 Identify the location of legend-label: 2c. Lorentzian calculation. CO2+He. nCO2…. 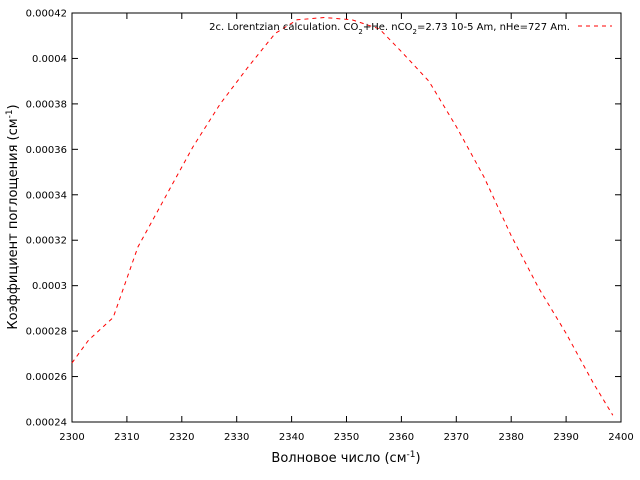
(389, 29).